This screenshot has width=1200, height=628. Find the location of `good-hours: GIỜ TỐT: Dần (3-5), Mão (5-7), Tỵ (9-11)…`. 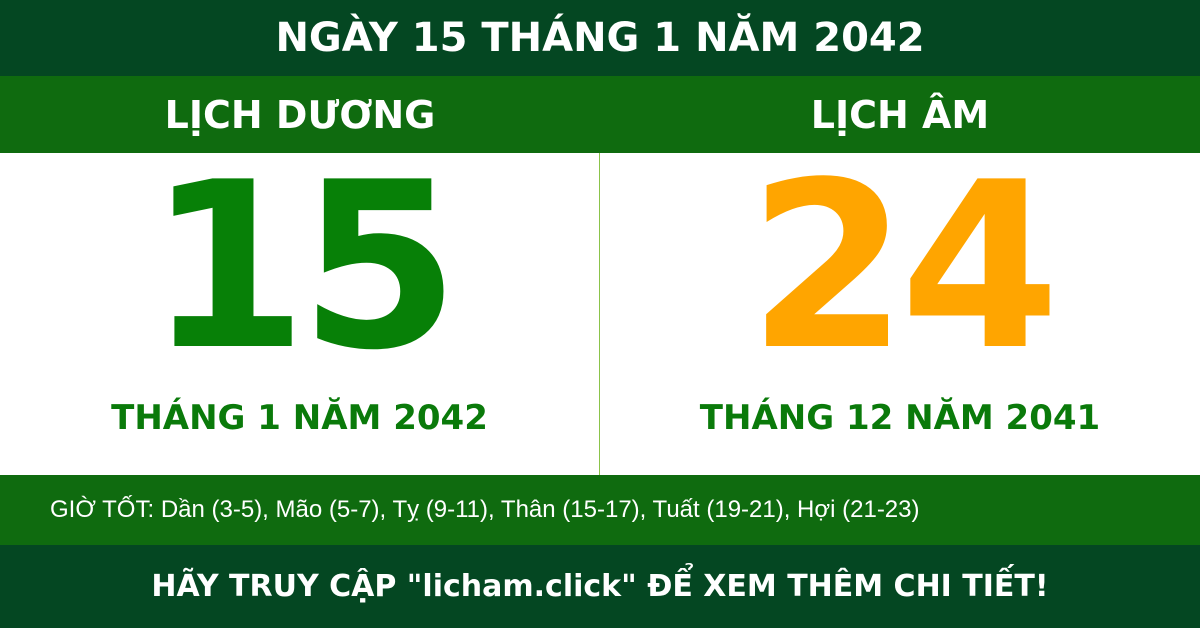

good-hours: GIỜ TỐT: Dần (3-5), Mão (5-7), Tỵ (9-11)… is located at coordinates (600, 510).